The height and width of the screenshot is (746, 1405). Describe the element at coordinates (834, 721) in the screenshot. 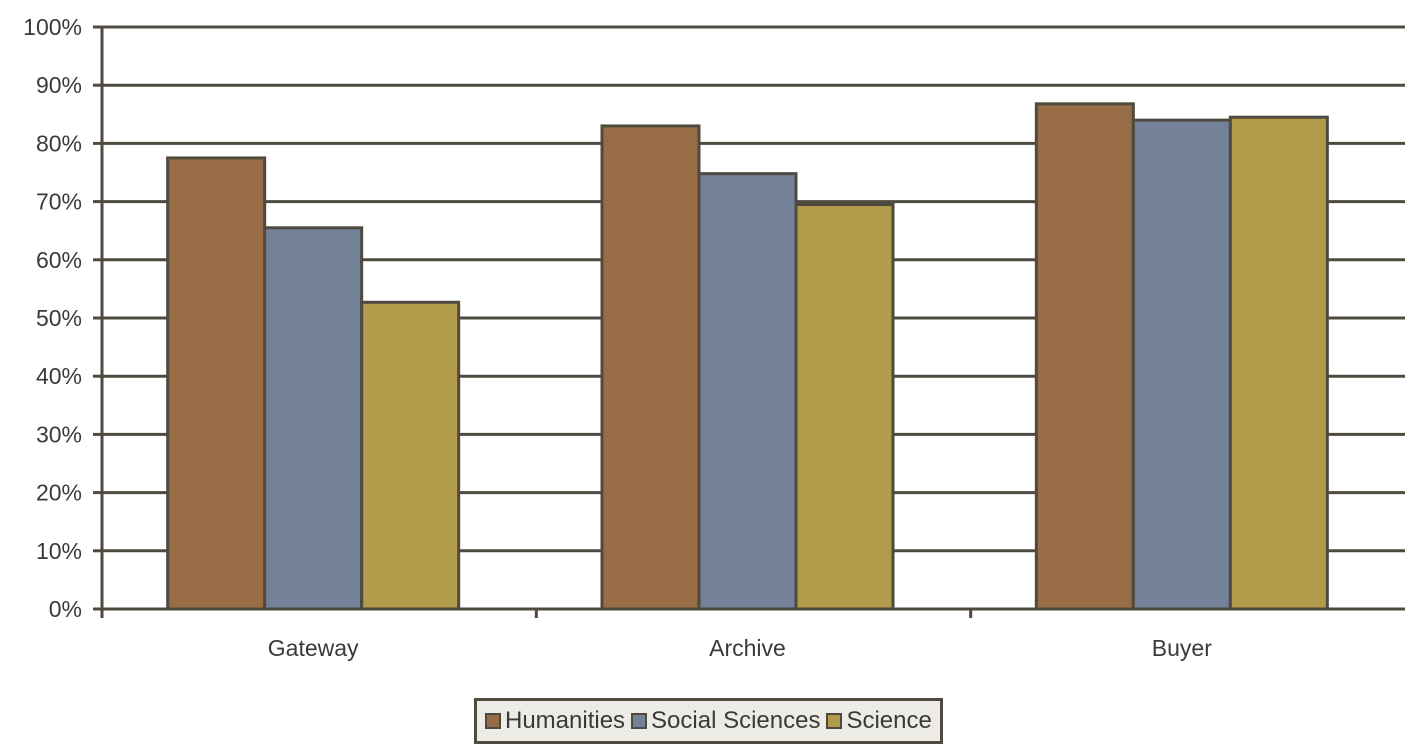

I see `legend-swatch-science` at that location.